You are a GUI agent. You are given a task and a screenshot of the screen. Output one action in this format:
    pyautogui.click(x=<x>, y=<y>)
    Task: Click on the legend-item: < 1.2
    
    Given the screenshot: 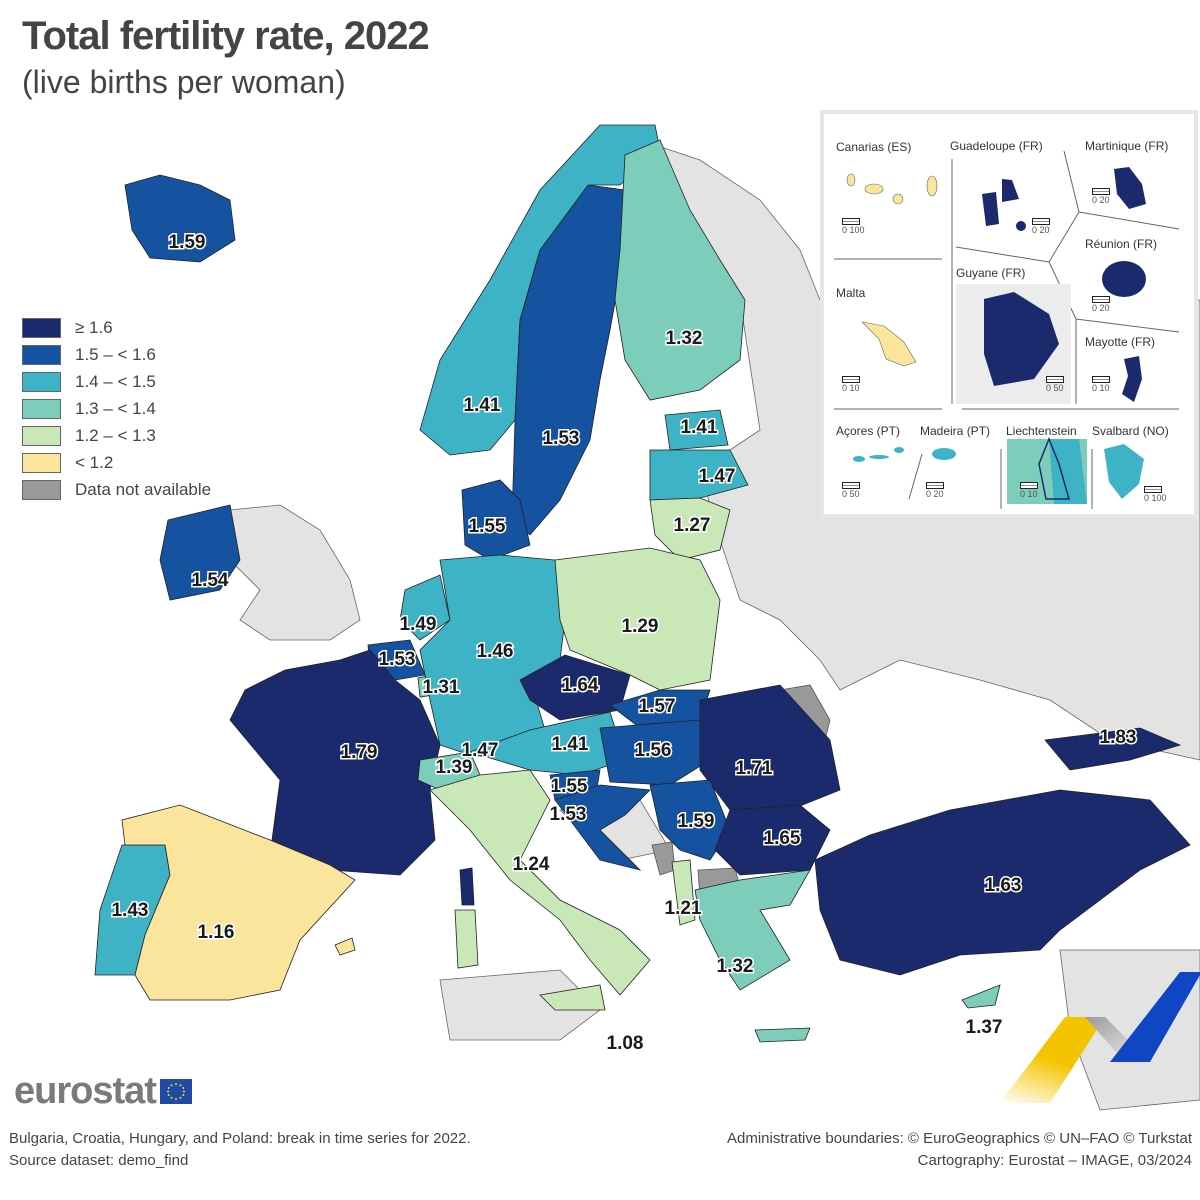 What is the action you would take?
    pyautogui.click(x=116, y=462)
    